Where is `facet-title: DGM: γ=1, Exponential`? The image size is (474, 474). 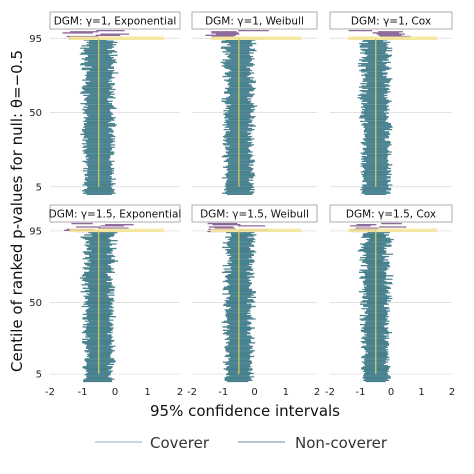 facet-title: DGM: γ=1, Exponential is located at coordinates (115, 22).